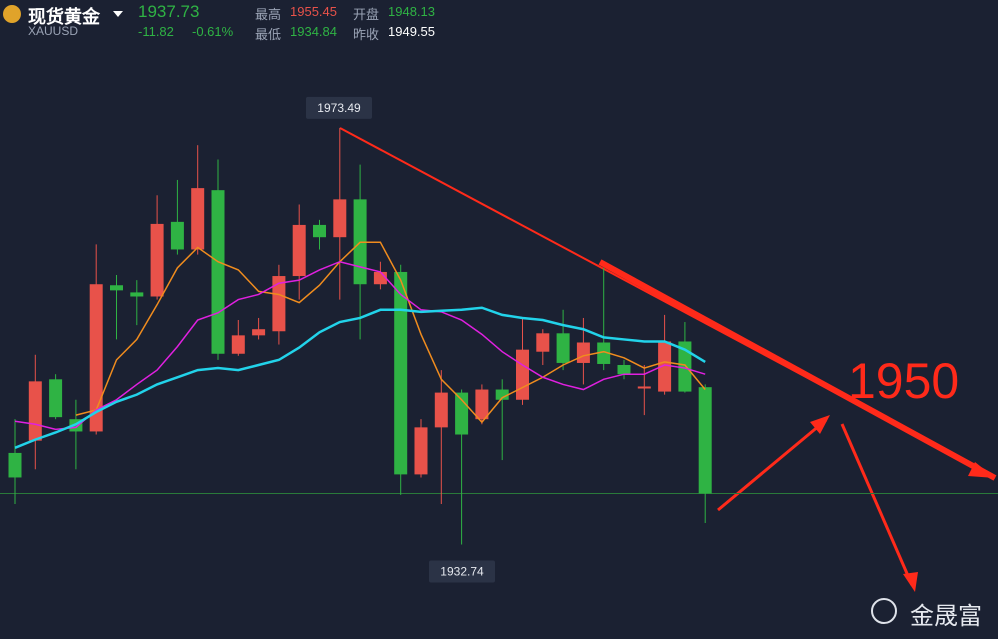  What do you see at coordinates (366, 34) in the screenshot?
I see `label: 昨收` at bounding box center [366, 34].